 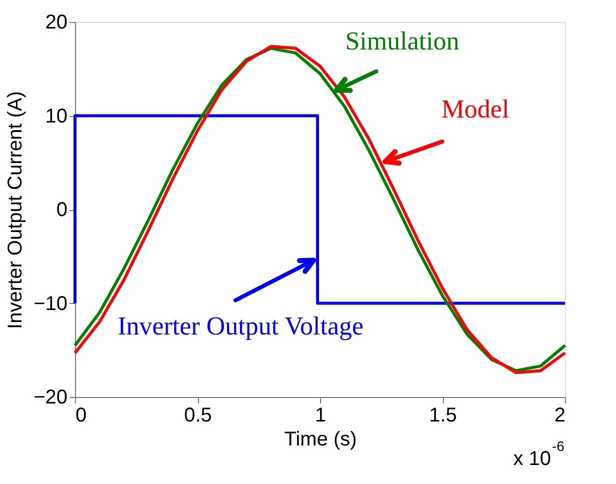 What do you see at coordinates (56, 116) in the screenshot?
I see `y-tick-label: 10` at bounding box center [56, 116].